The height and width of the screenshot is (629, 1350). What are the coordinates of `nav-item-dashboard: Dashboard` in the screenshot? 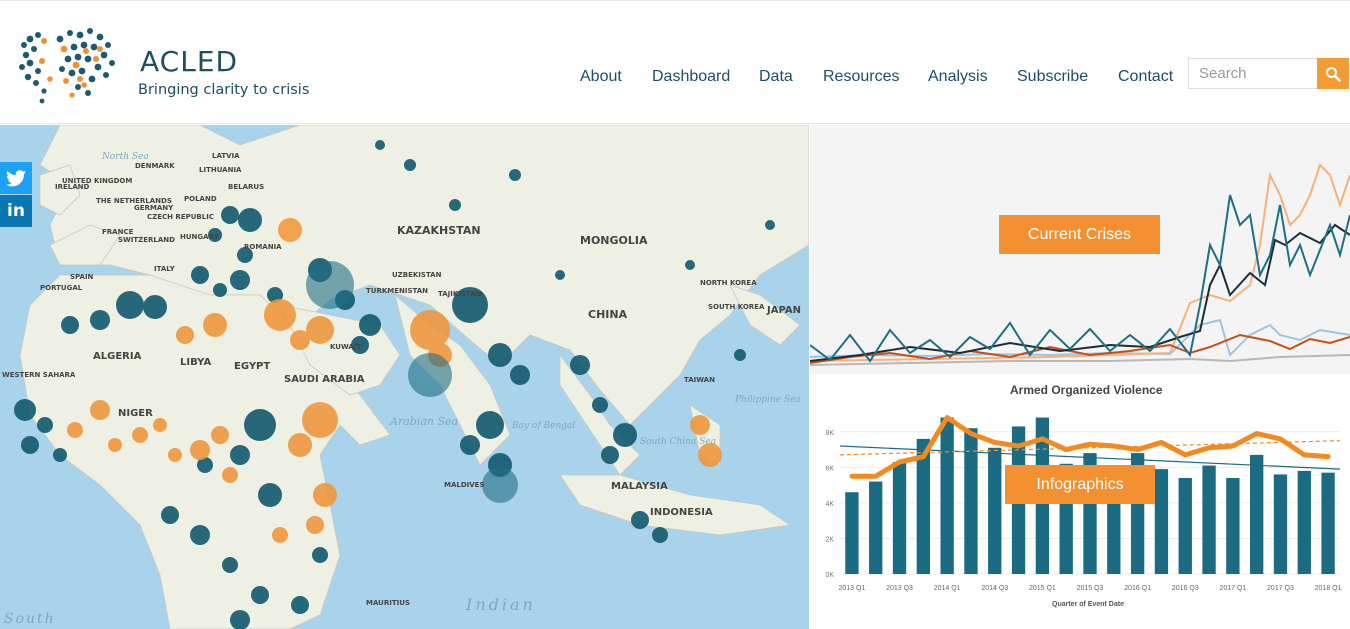 It's located at (691, 76).